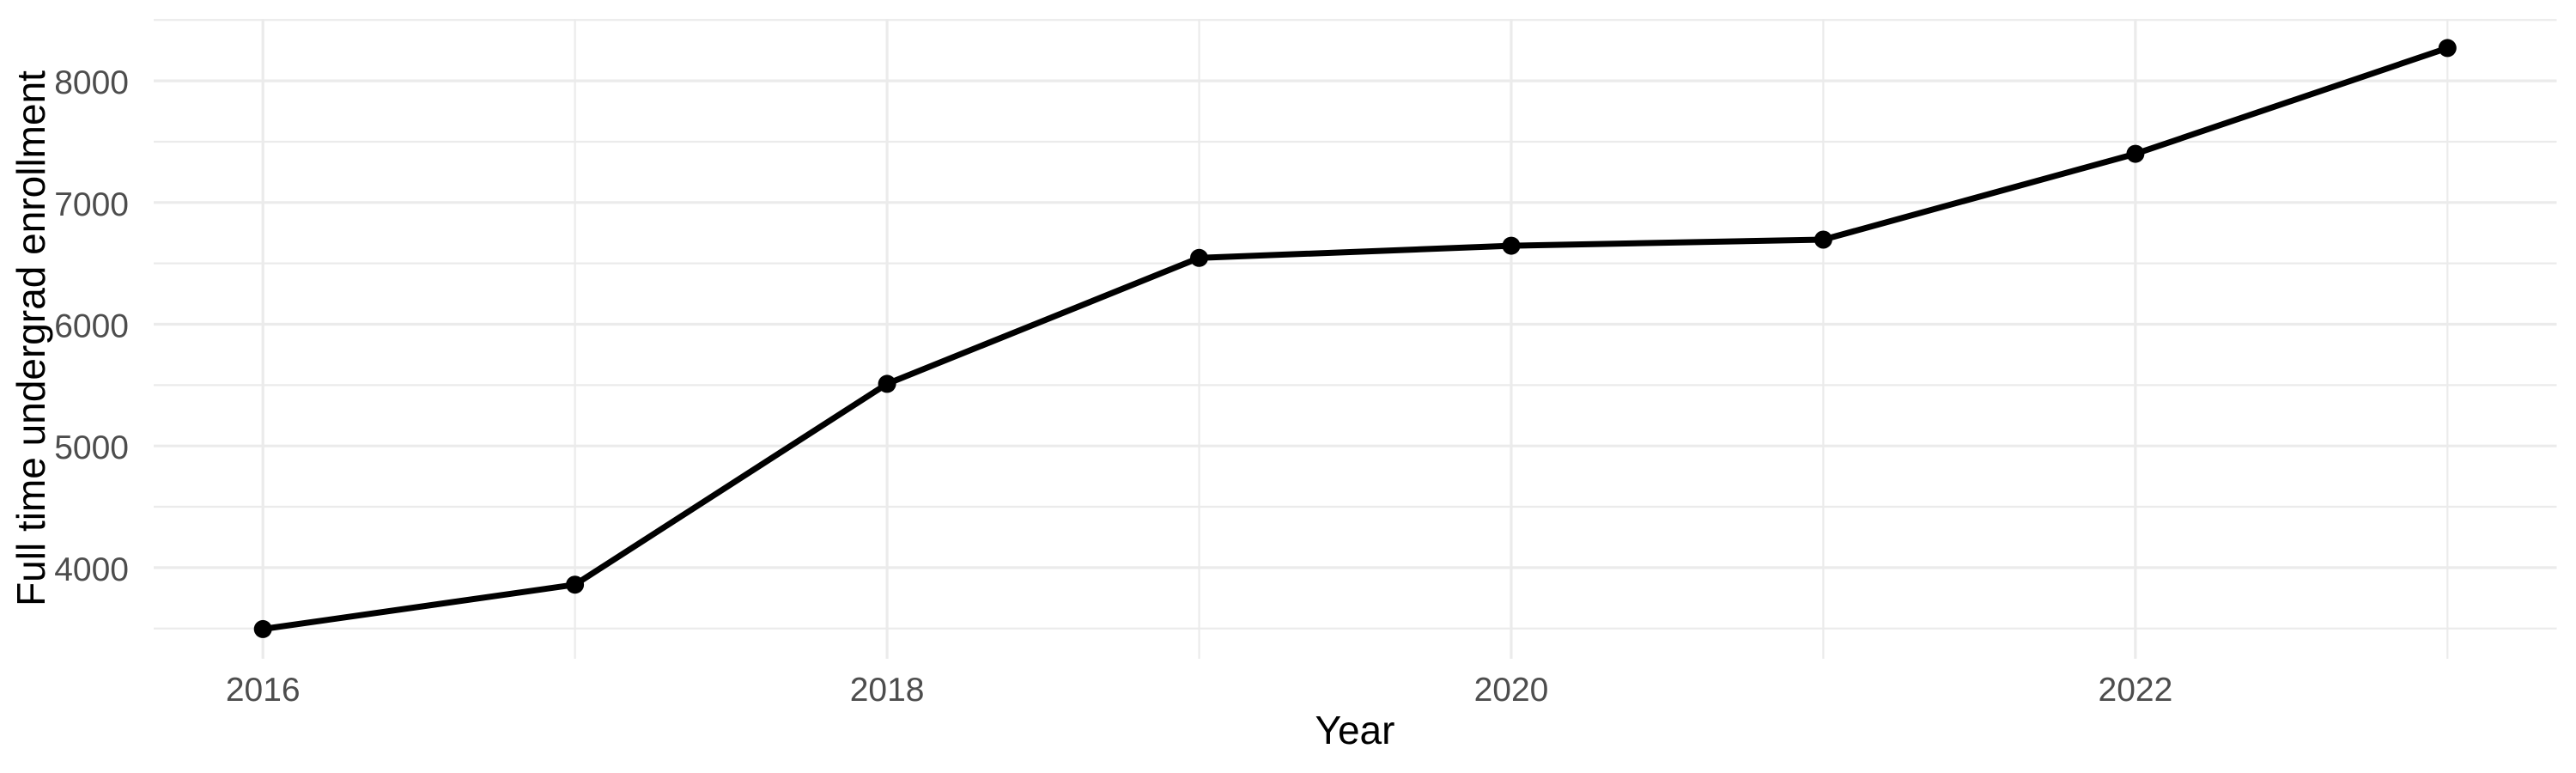 This screenshot has height=773, width=2576. I want to click on y-axis-tick-labels: 4000 5000 6000 7000 8000, so click(91, 326).